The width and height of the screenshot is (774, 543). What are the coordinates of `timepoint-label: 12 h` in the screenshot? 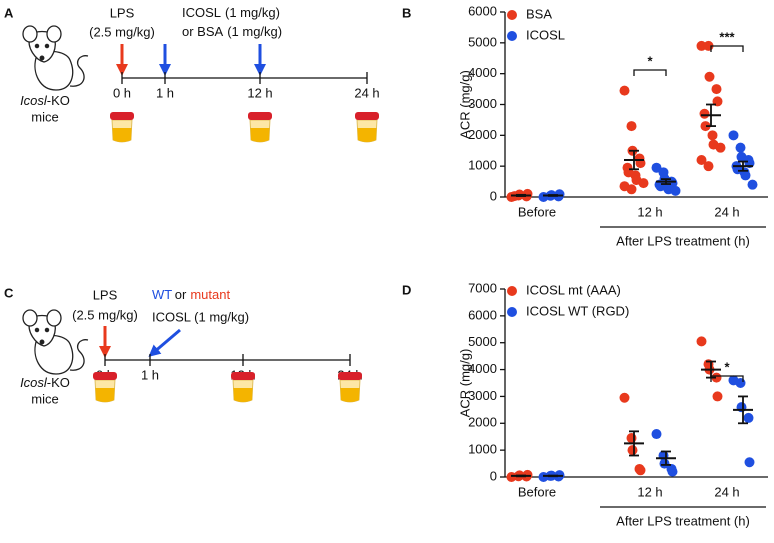 It's located at (259, 92).